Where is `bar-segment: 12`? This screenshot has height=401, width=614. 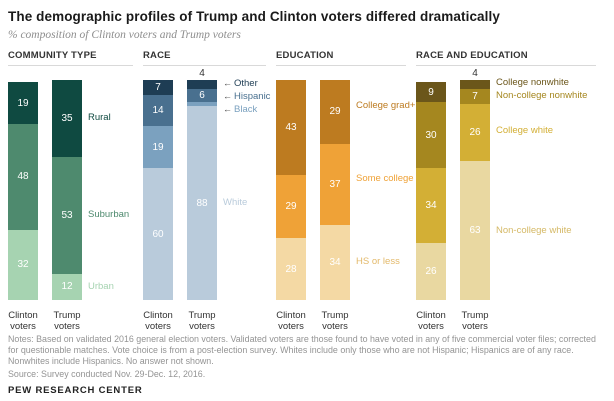 bar-segment: 12 is located at coordinates (67, 286).